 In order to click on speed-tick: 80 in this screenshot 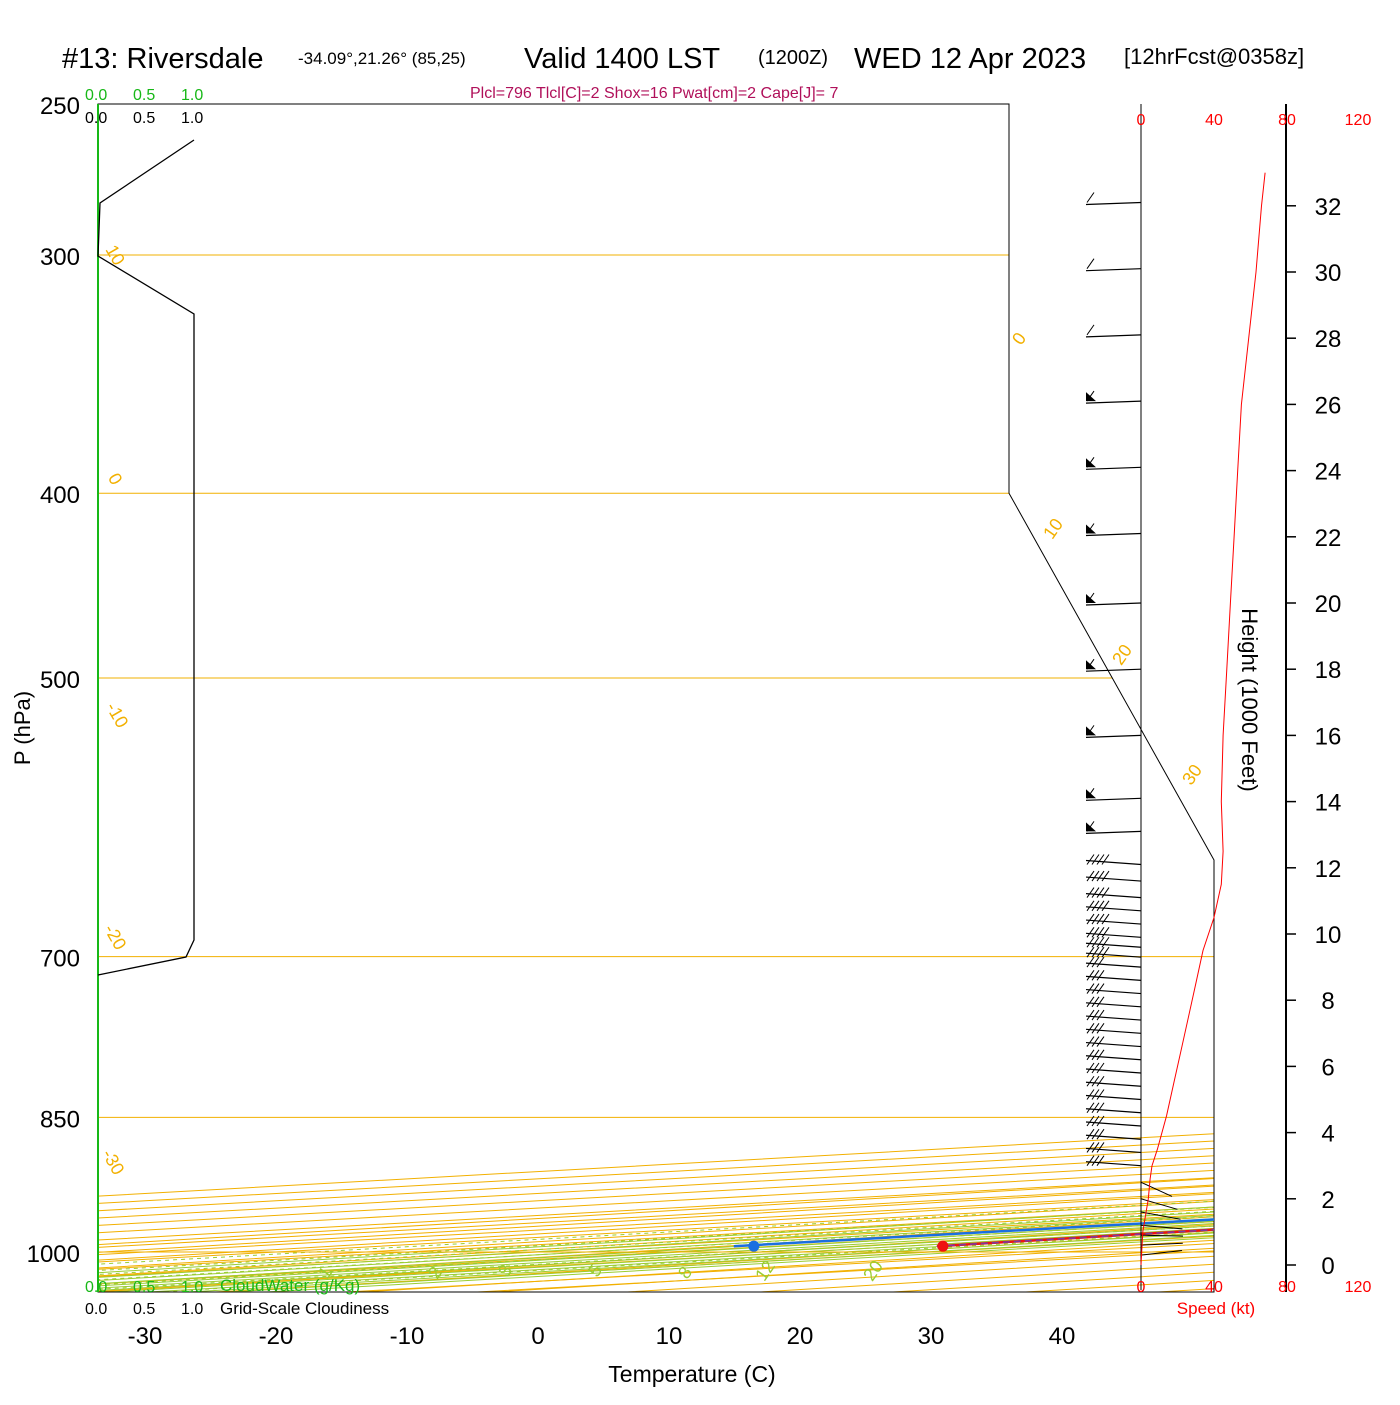, I will do `click(1287, 120)`.